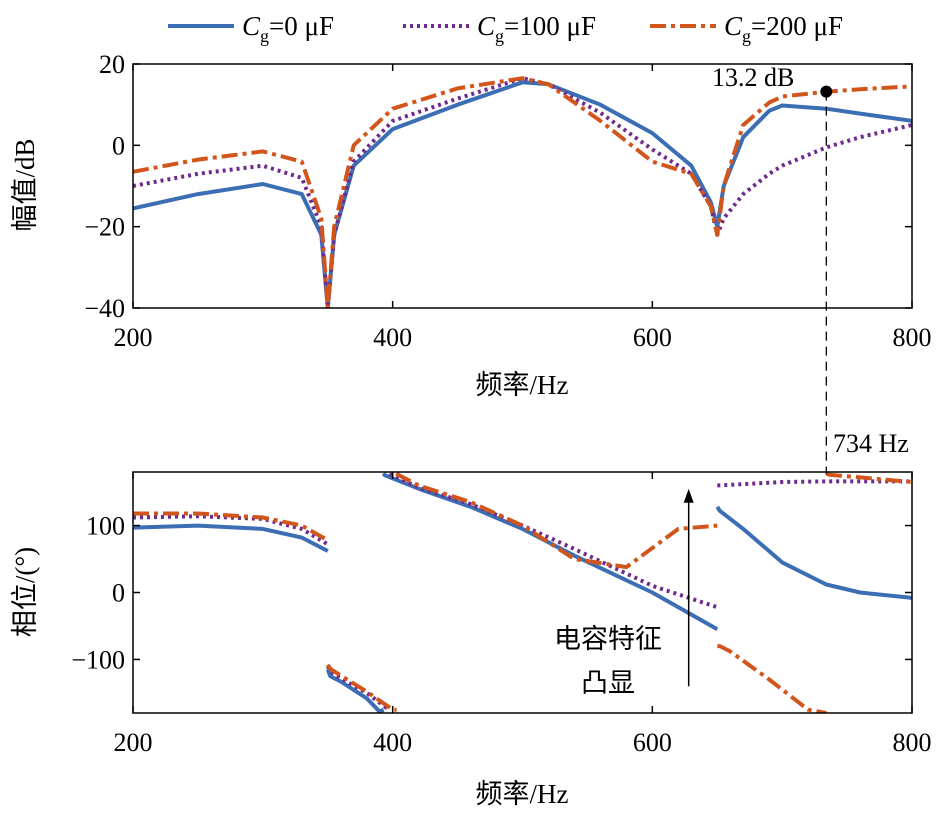 This screenshot has height=821, width=937. I want to click on legend-label: Cg=200 μF, so click(783, 28).